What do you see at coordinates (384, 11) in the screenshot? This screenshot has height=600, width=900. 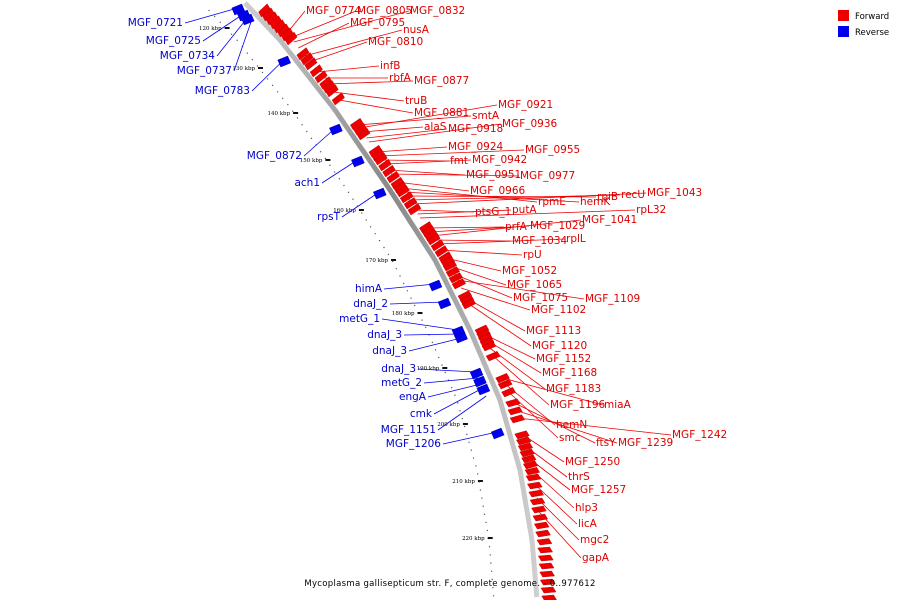 I see `forward-gene-label: MGF_0805` at bounding box center [384, 11].